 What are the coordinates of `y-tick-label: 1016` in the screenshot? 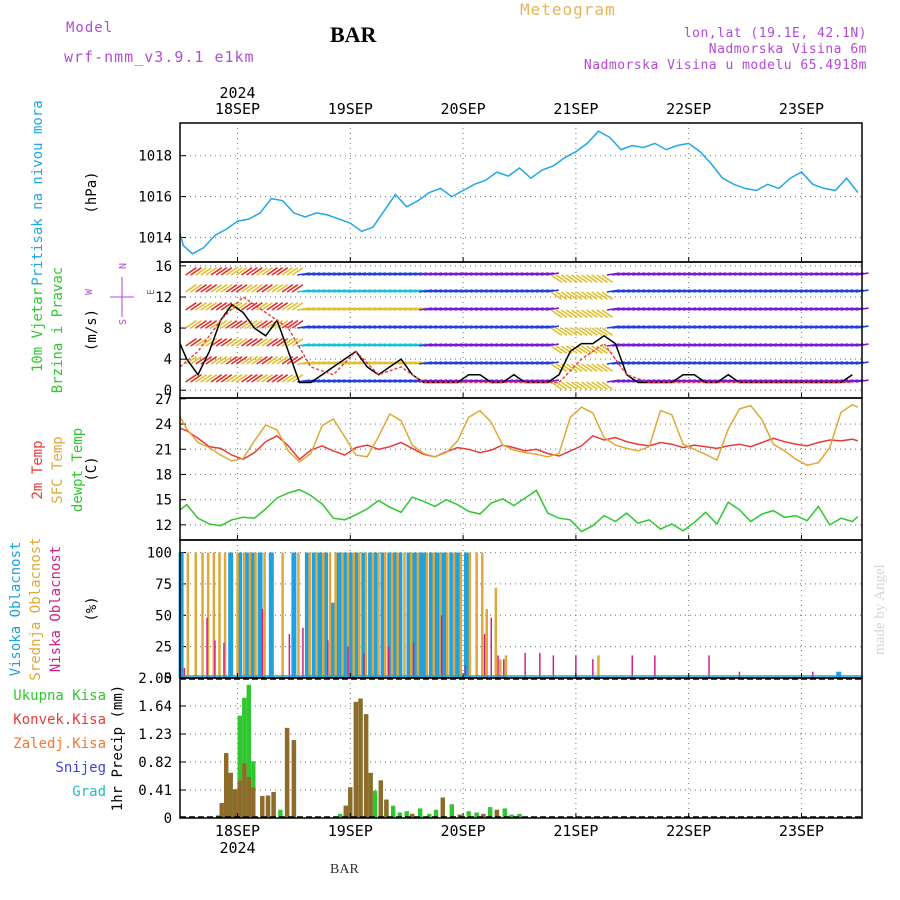 It's located at (155, 198).